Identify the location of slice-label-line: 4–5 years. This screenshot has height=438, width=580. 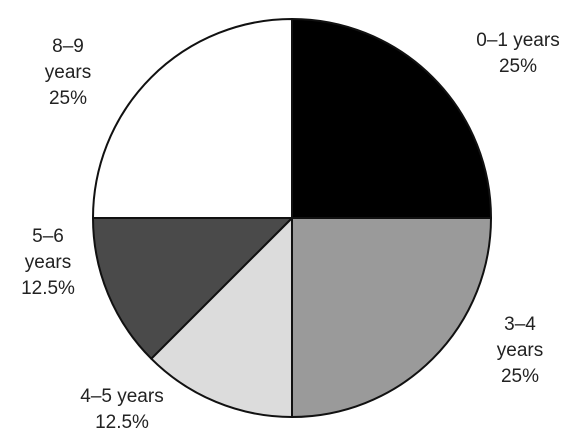
(121, 396).